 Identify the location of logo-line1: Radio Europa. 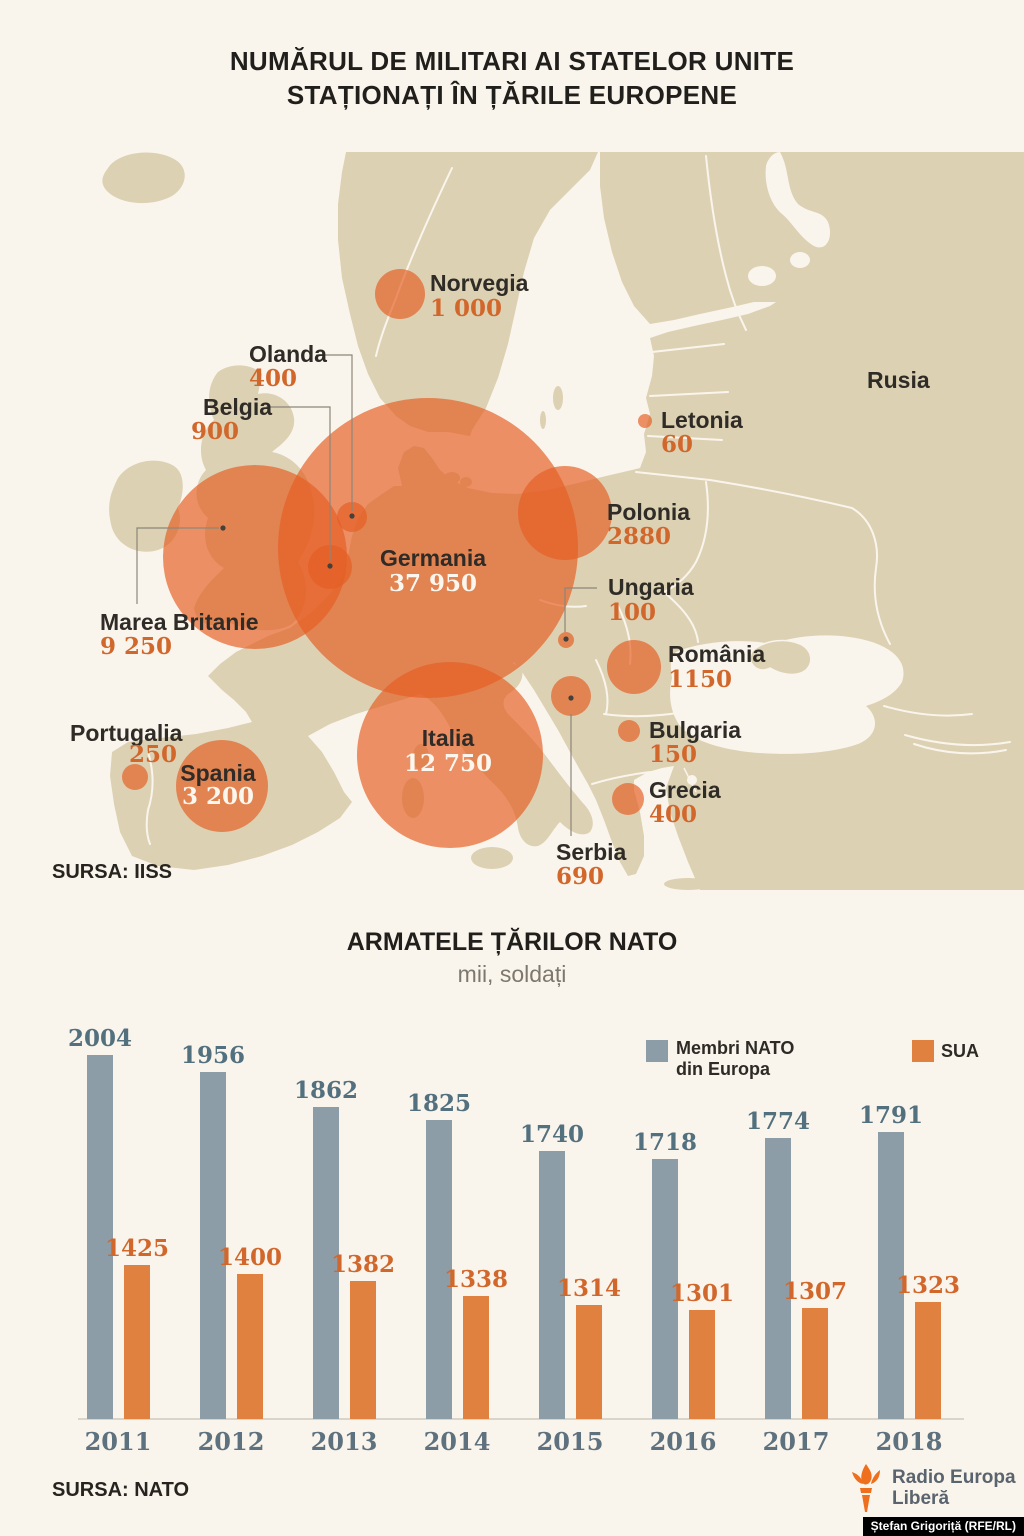
(954, 1477).